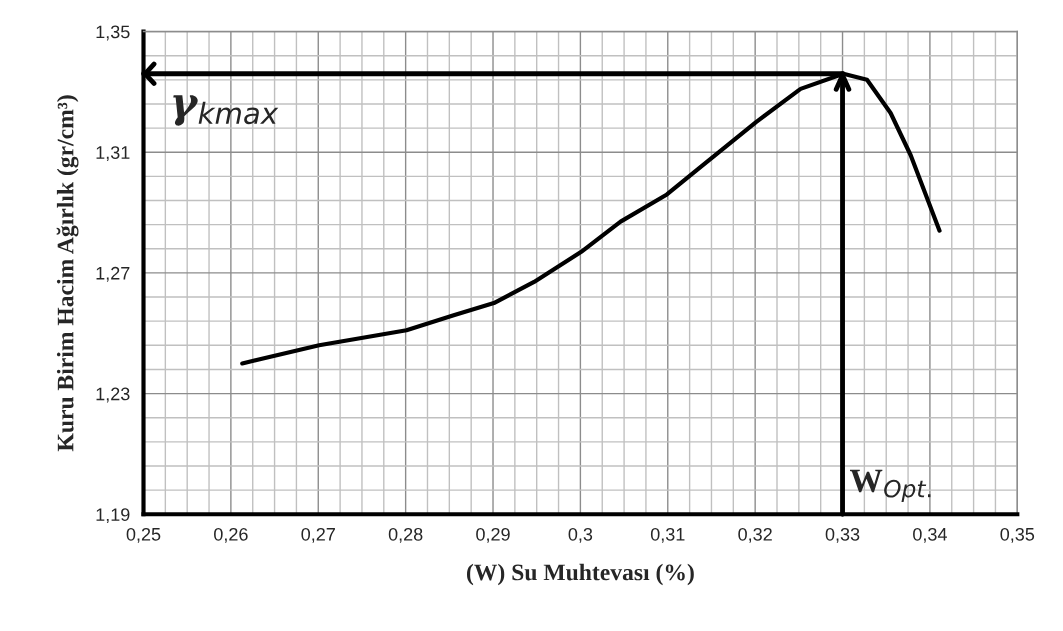  I want to click on x-tick-label: 0,25, so click(143, 535).